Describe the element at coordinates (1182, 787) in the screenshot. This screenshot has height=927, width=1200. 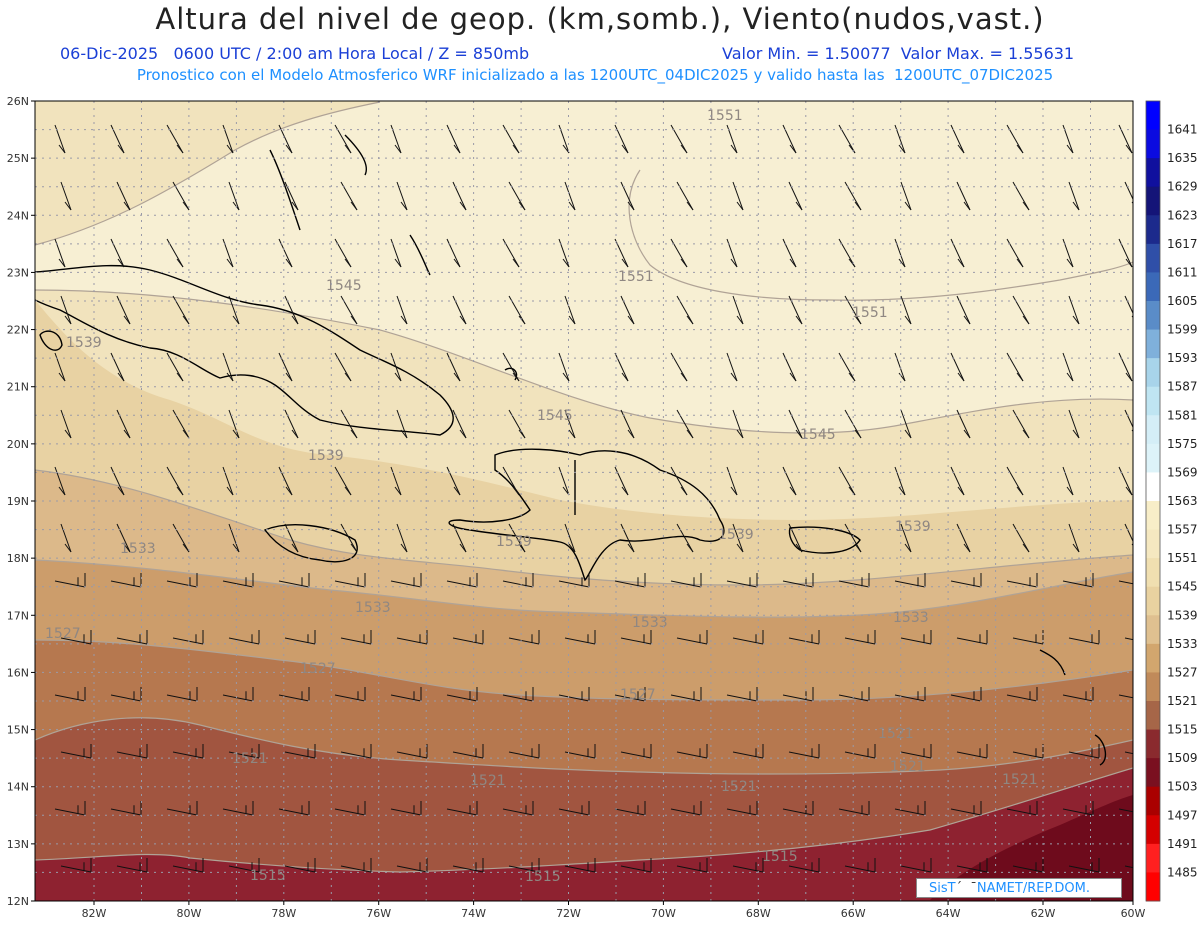
I see `legend-label: 1503` at that location.